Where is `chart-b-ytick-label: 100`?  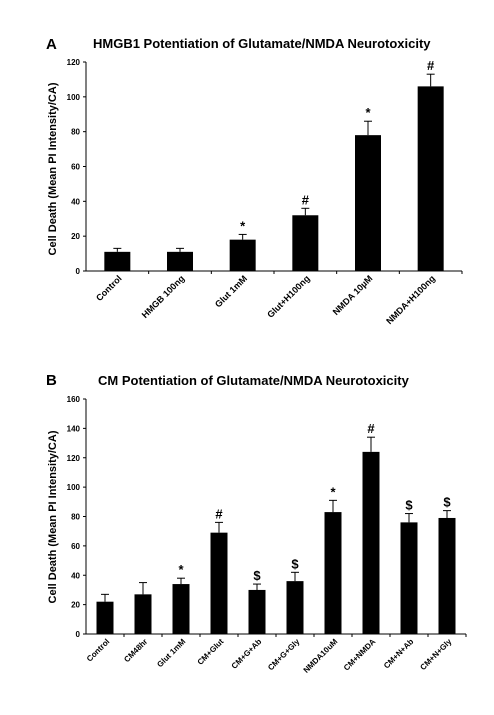
chart-b-ytick-label: 100 is located at coordinates (74, 487).